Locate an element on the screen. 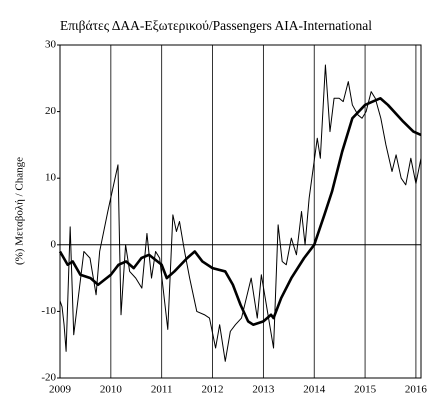  y-axis-label: (%) Μεταβολή / Change is located at coordinates (20, 211).